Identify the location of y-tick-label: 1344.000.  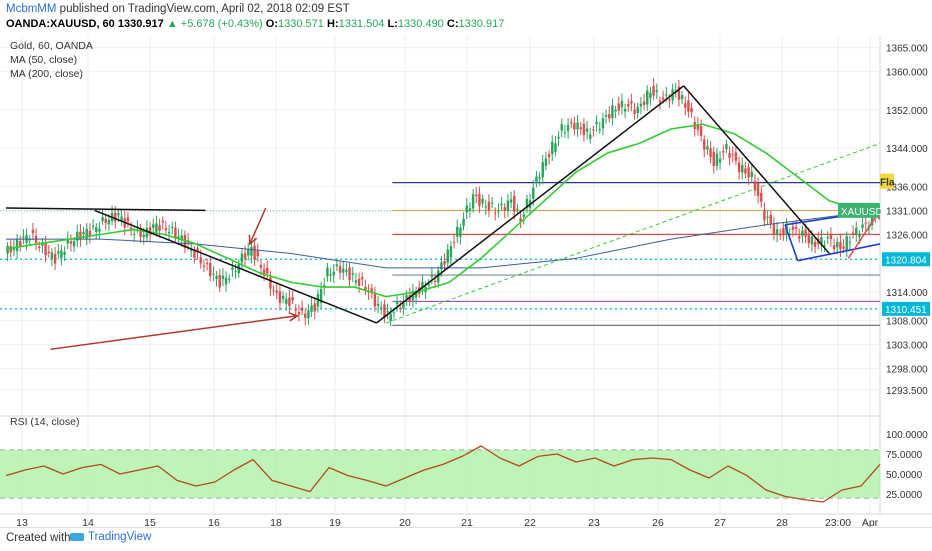
(907, 149).